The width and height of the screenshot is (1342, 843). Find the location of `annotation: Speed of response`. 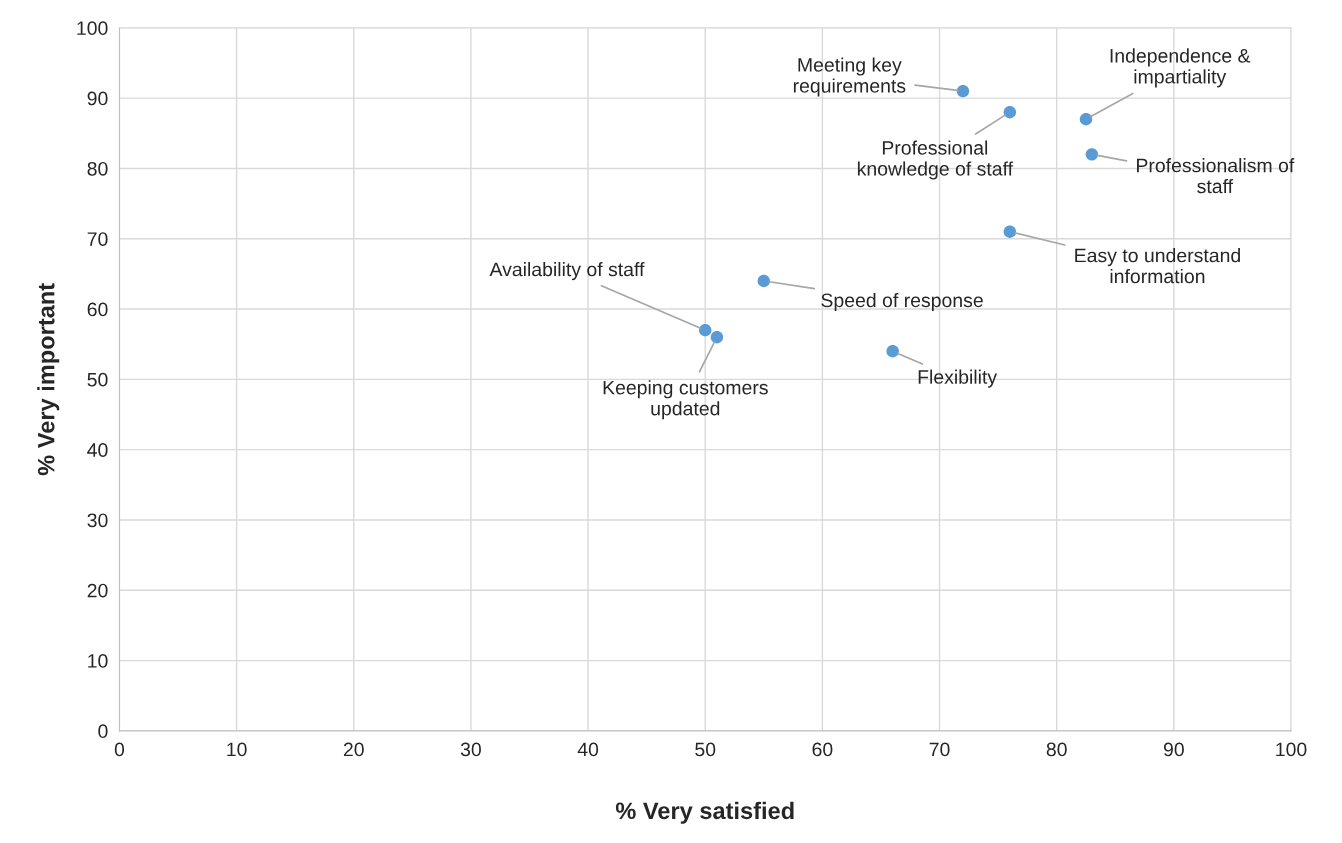

annotation: Speed of response is located at coordinates (902, 302).